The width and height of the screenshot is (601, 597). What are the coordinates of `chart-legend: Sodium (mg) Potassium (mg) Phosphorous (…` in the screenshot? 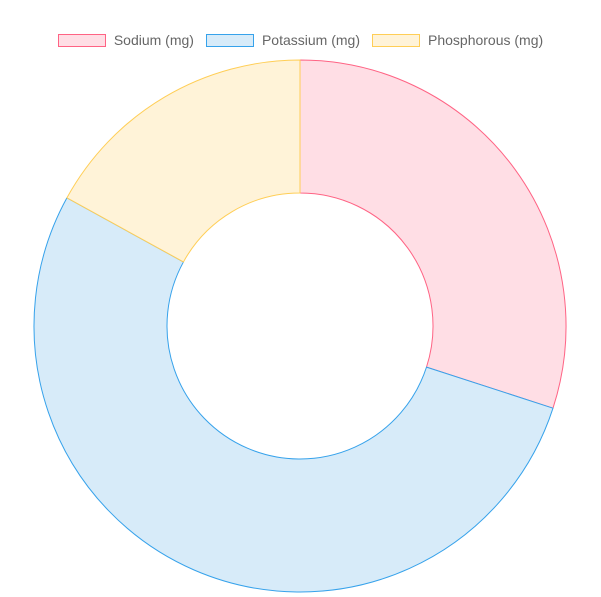 It's located at (300, 40).